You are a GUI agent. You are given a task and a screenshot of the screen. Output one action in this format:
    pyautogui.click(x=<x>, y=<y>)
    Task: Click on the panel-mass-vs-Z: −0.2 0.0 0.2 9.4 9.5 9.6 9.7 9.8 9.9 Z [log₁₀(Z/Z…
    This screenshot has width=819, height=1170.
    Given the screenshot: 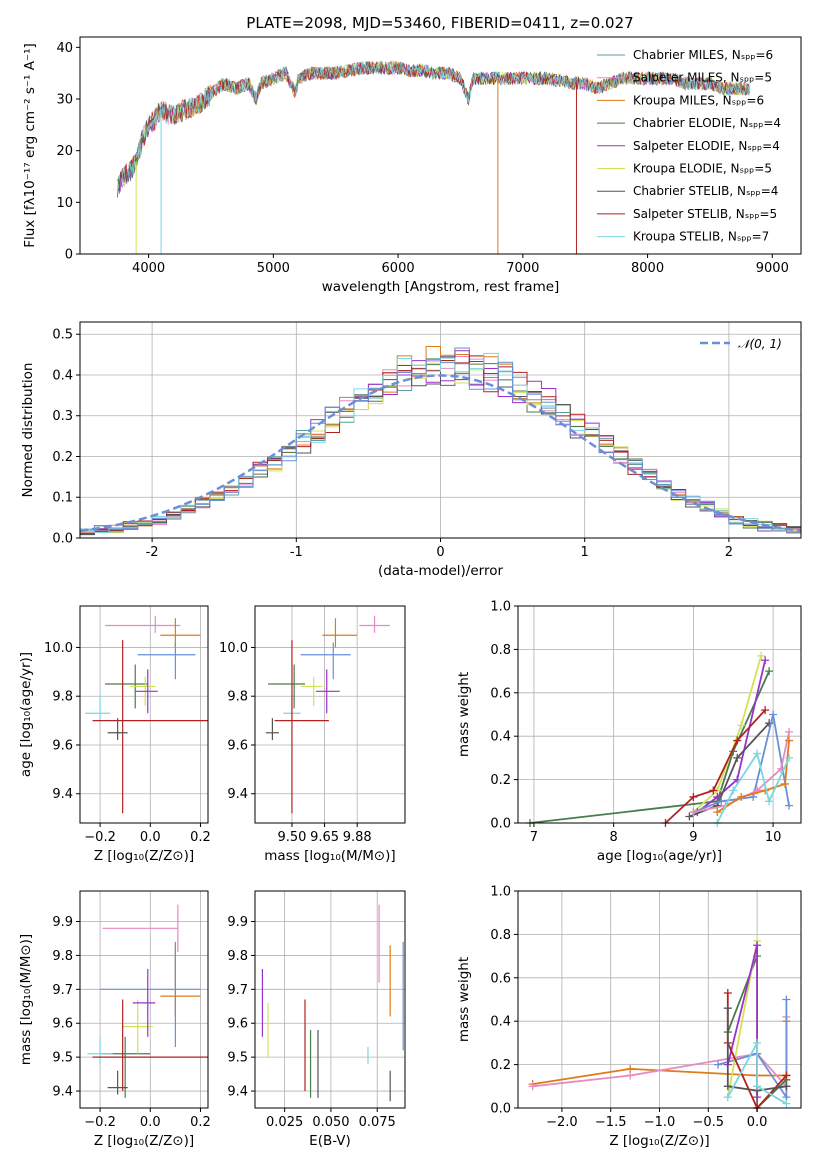 What is the action you would take?
    pyautogui.click(x=114, y=1019)
    